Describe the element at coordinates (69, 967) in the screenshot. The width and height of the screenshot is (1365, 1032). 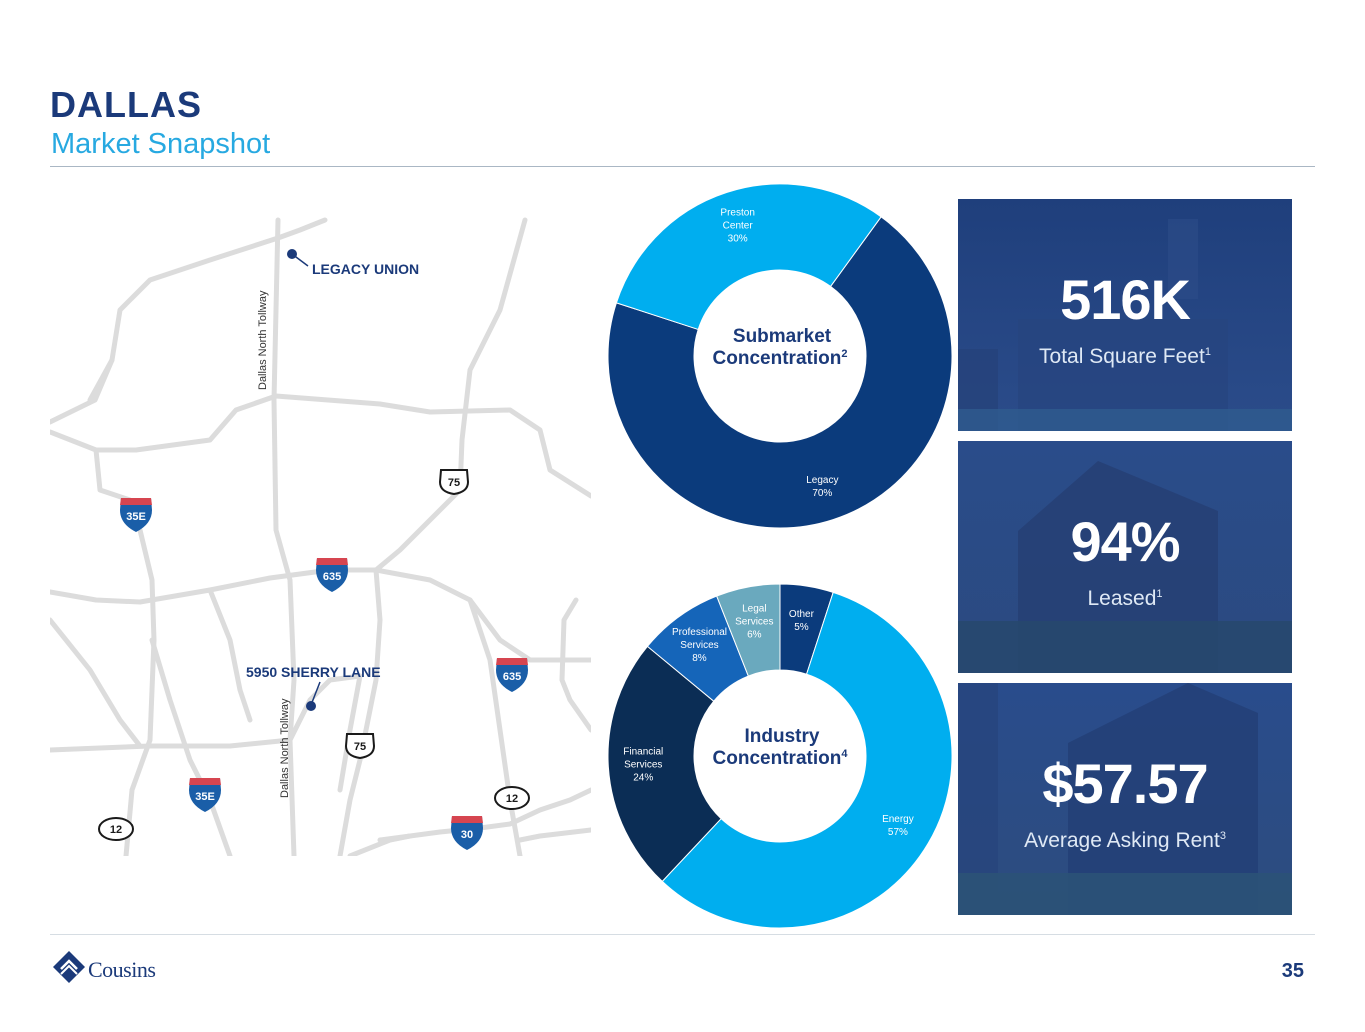
I see `cousins-logo-icon` at that location.